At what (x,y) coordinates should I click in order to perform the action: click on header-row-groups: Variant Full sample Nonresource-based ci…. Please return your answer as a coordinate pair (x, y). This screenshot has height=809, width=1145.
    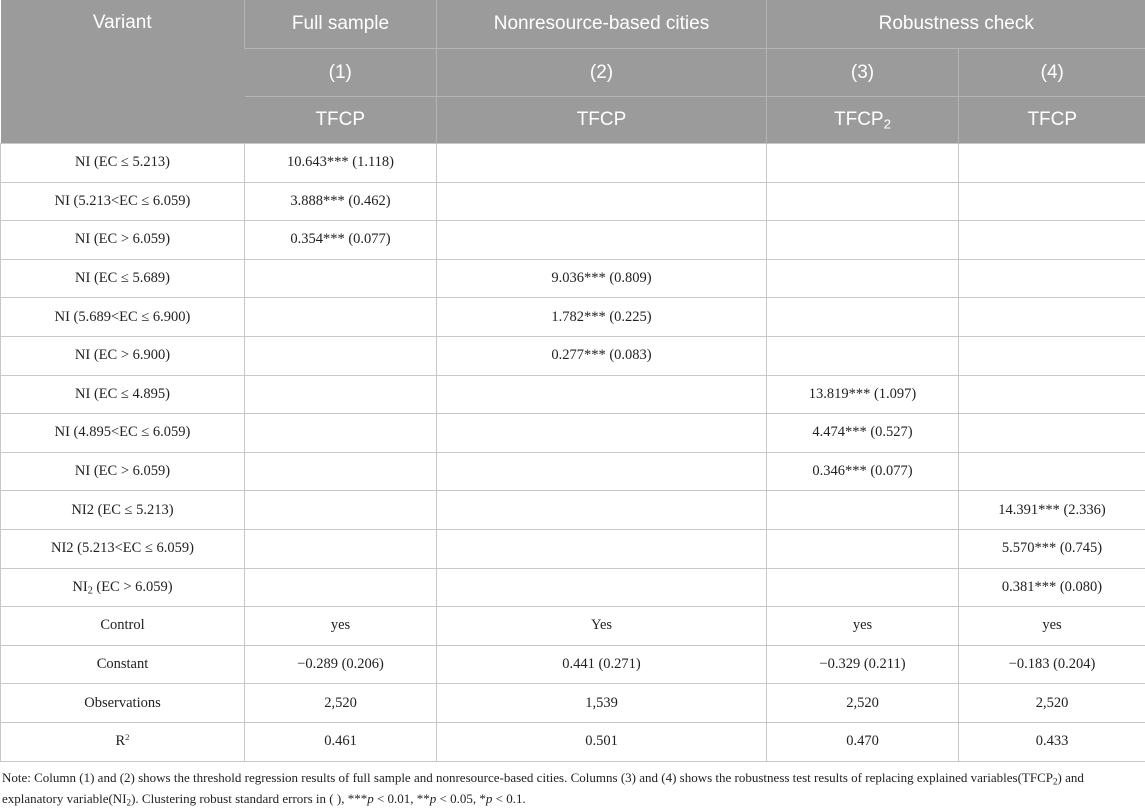
    Looking at the image, I should click on (573, 24).